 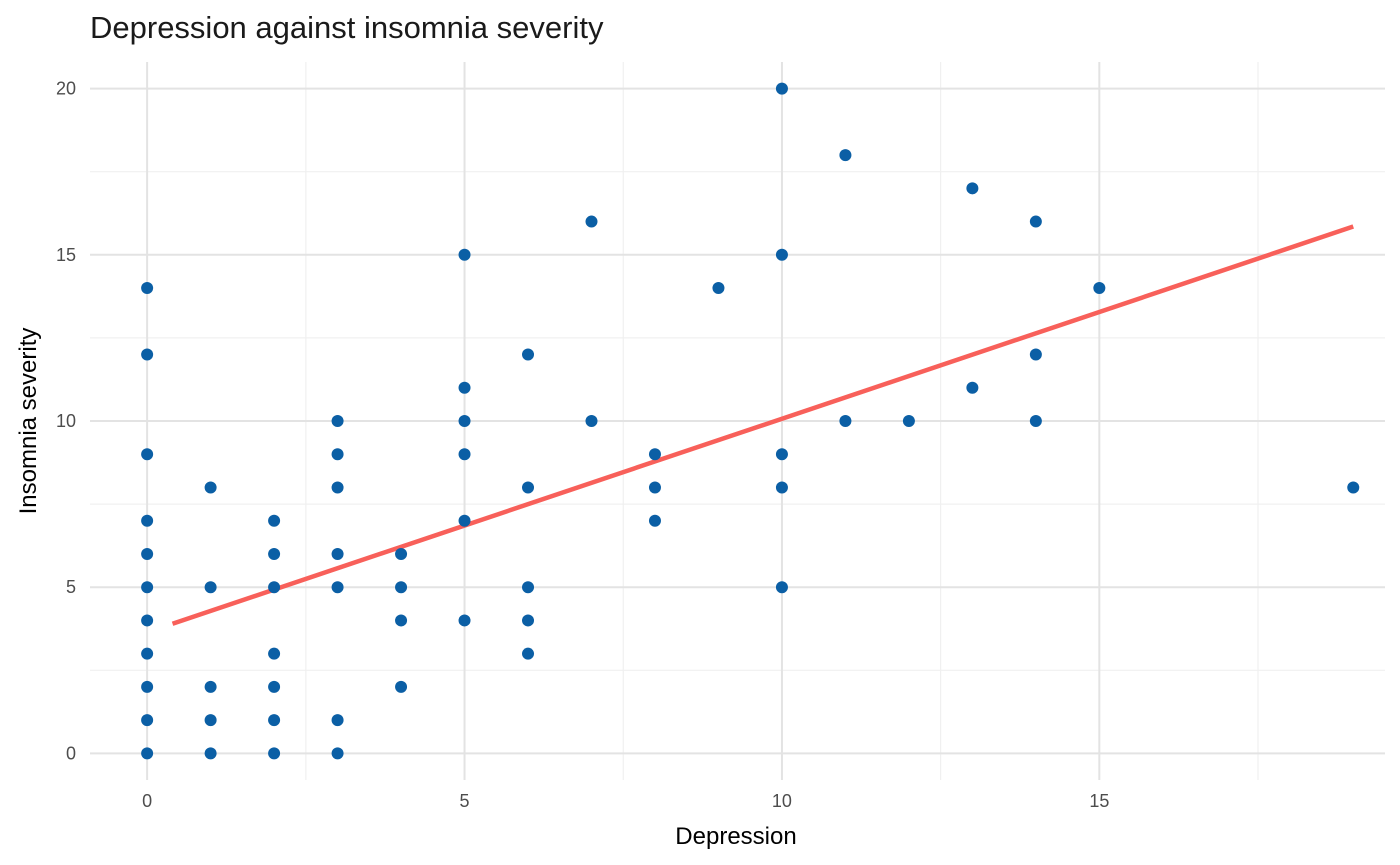 What do you see at coordinates (1099, 801) in the screenshot?
I see `x-tick-label: 15` at bounding box center [1099, 801].